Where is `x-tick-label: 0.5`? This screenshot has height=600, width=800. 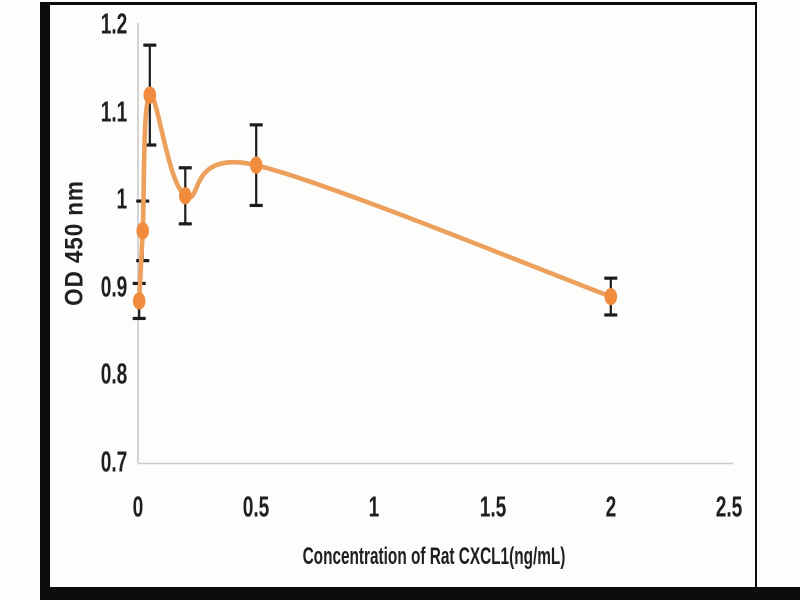 x-tick-label: 0.5 is located at coordinates (256, 507).